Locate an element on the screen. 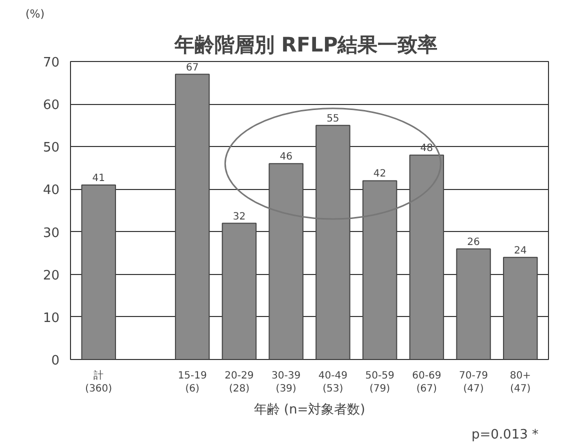  y-tick-label: 70 is located at coordinates (51, 63).